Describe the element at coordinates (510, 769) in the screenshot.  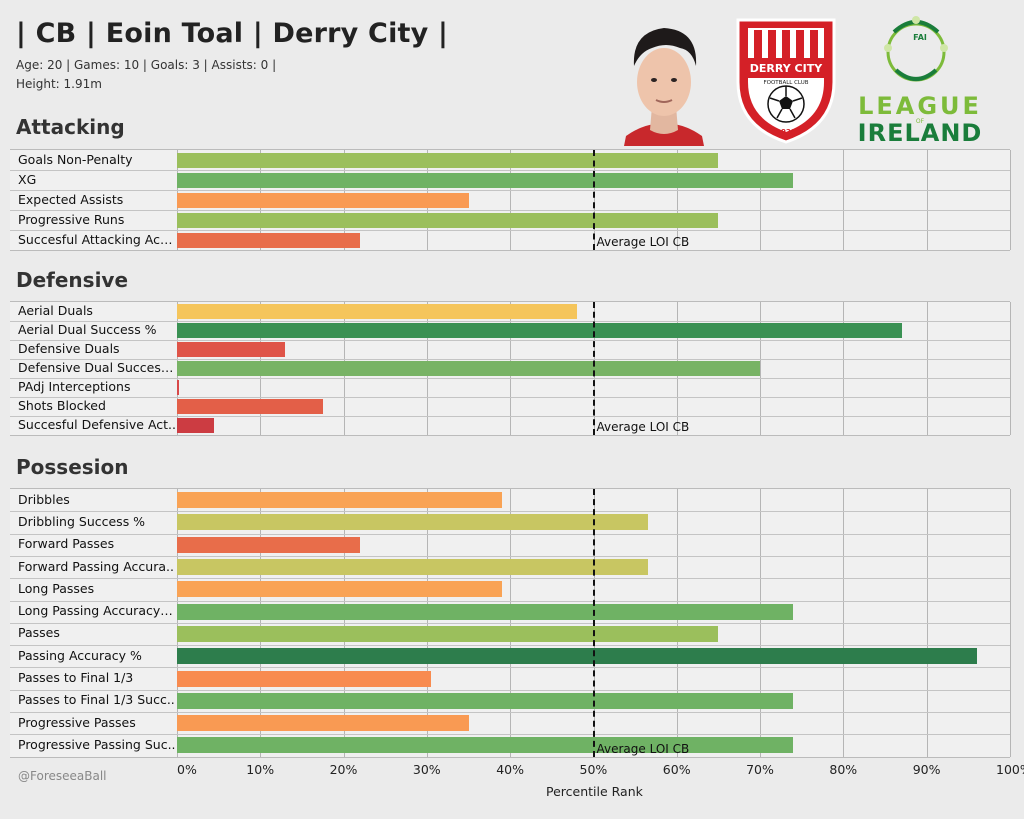
I see `x-tick-label: 40%` at that location.